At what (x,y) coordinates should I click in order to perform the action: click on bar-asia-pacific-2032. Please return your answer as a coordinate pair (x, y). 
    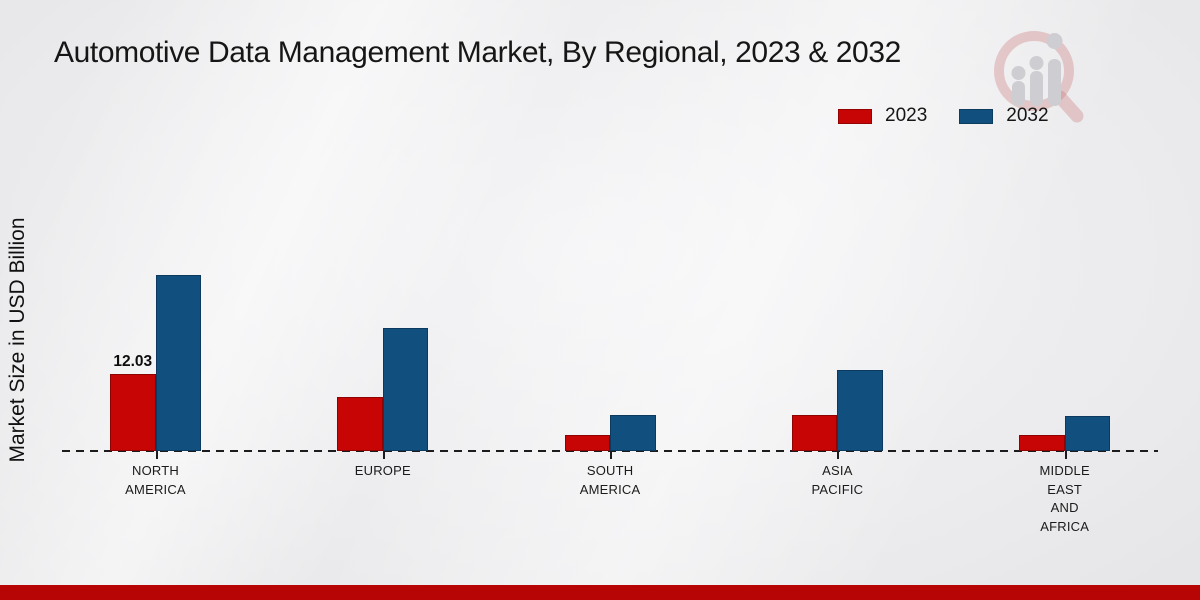
    Looking at the image, I should click on (860, 410).